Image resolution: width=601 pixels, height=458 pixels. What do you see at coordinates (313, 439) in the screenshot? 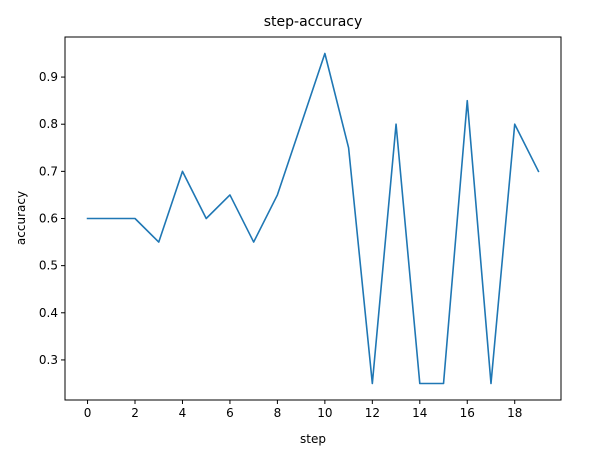
I see `x-axis-label: step` at bounding box center [313, 439].